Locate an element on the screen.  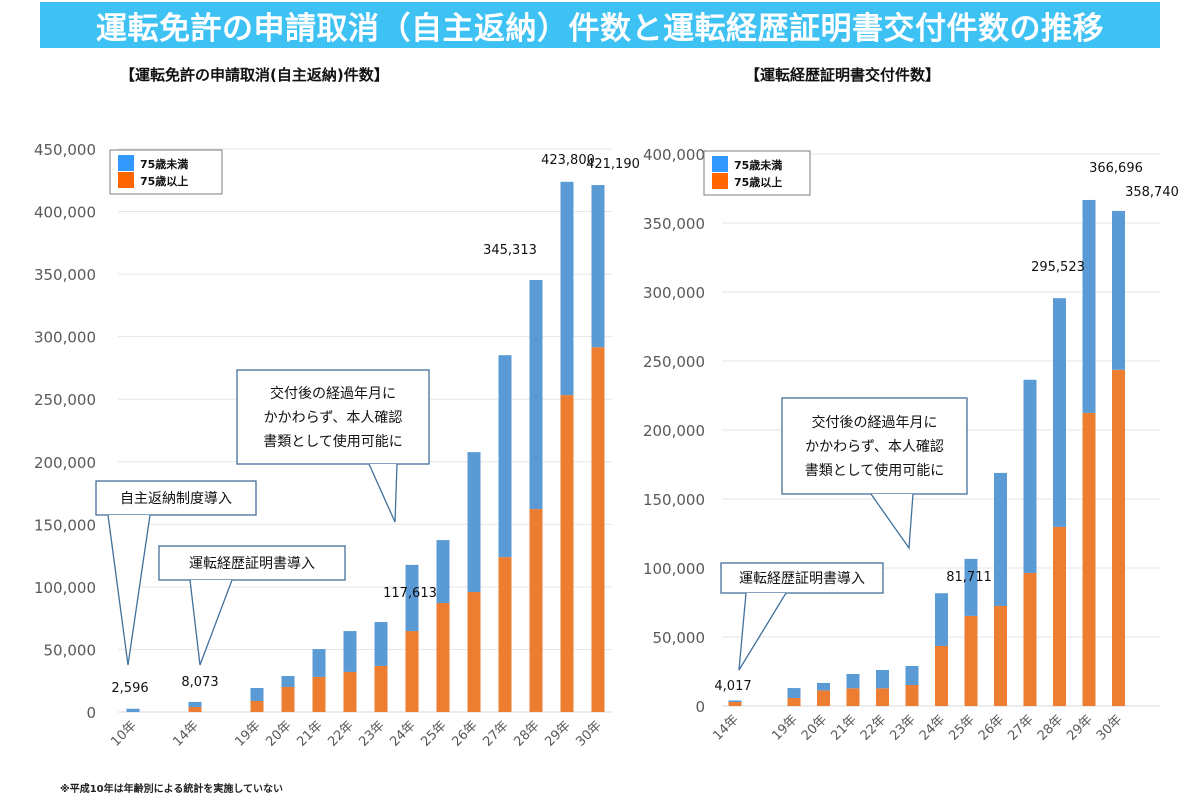
data-label: 345,313 is located at coordinates (510, 250).